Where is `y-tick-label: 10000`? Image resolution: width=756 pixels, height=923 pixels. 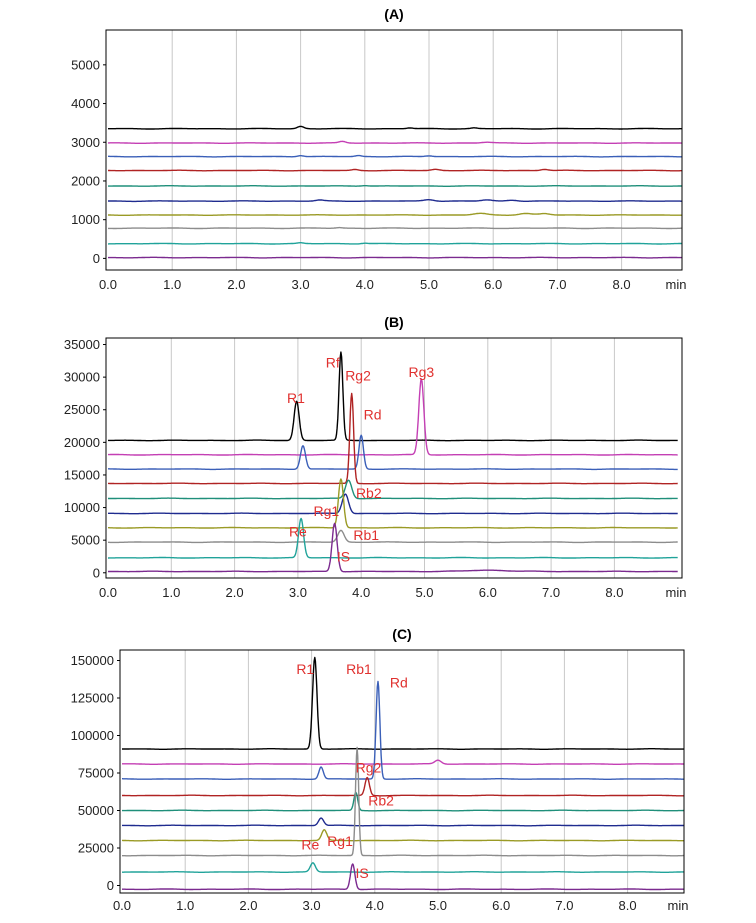
y-tick-label: 10000 is located at coordinates (82, 507).